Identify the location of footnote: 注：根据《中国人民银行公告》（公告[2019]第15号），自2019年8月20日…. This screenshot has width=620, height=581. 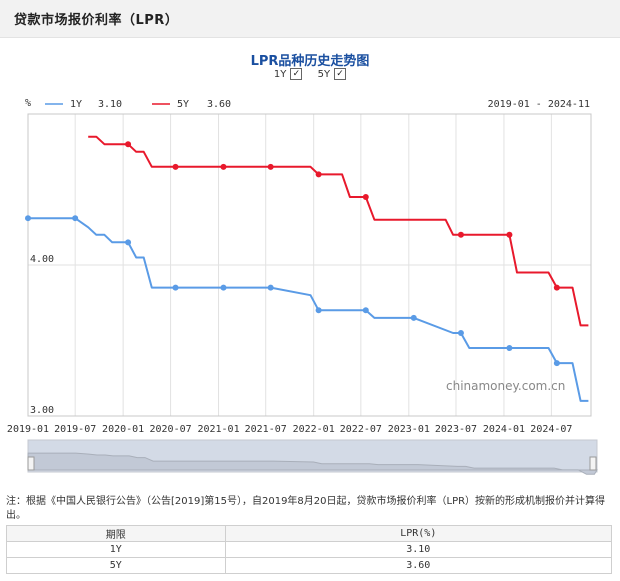
(306, 508).